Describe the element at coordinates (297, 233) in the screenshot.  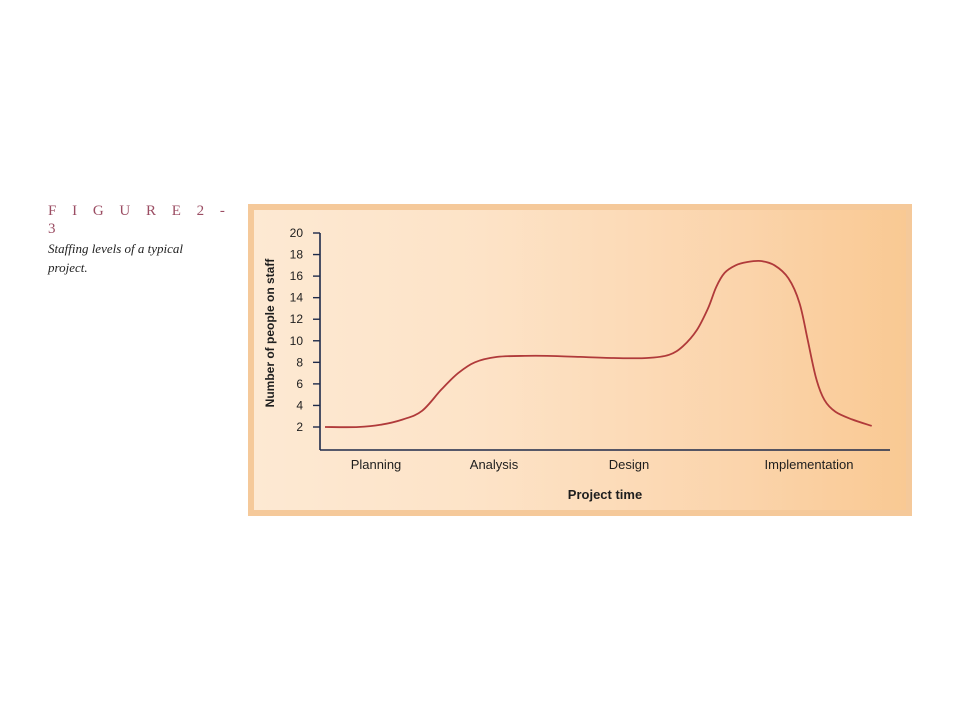
I see `y-tick-label: 20` at that location.